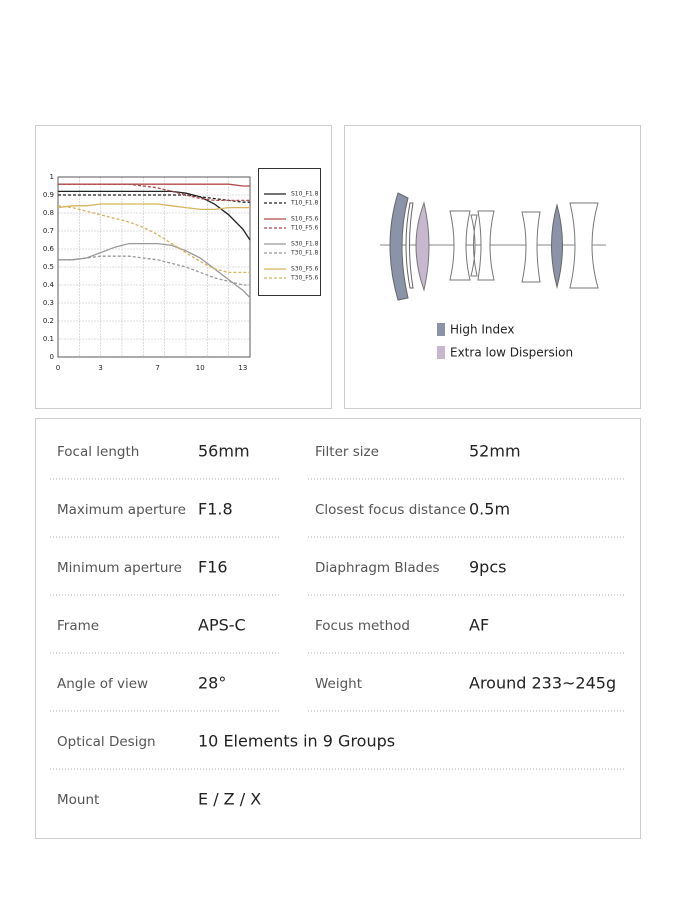  Describe the element at coordinates (304, 278) in the screenshot. I see `legend-label: T30_F5.6` at that location.